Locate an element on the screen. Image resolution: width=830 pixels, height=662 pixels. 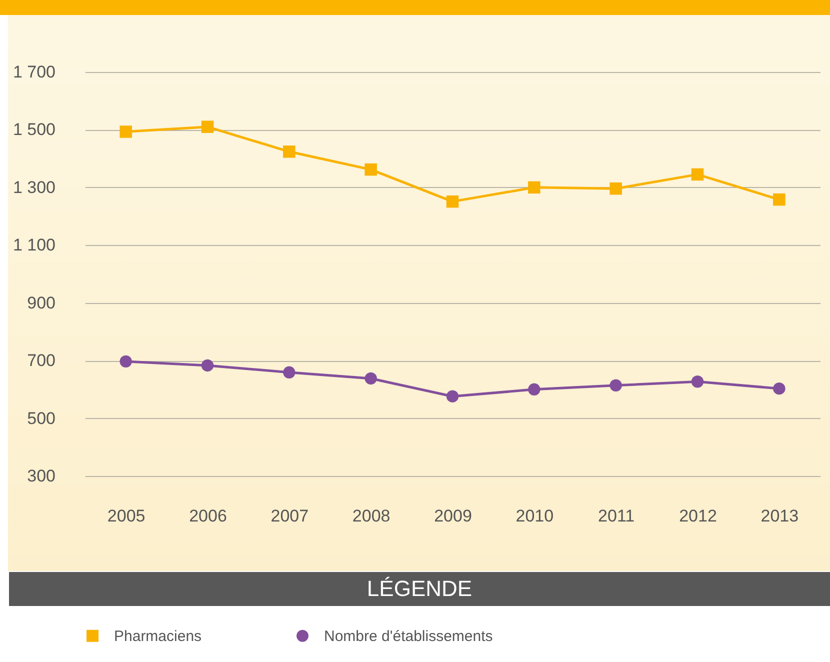
x-tick-label: 2012 is located at coordinates (698, 516).